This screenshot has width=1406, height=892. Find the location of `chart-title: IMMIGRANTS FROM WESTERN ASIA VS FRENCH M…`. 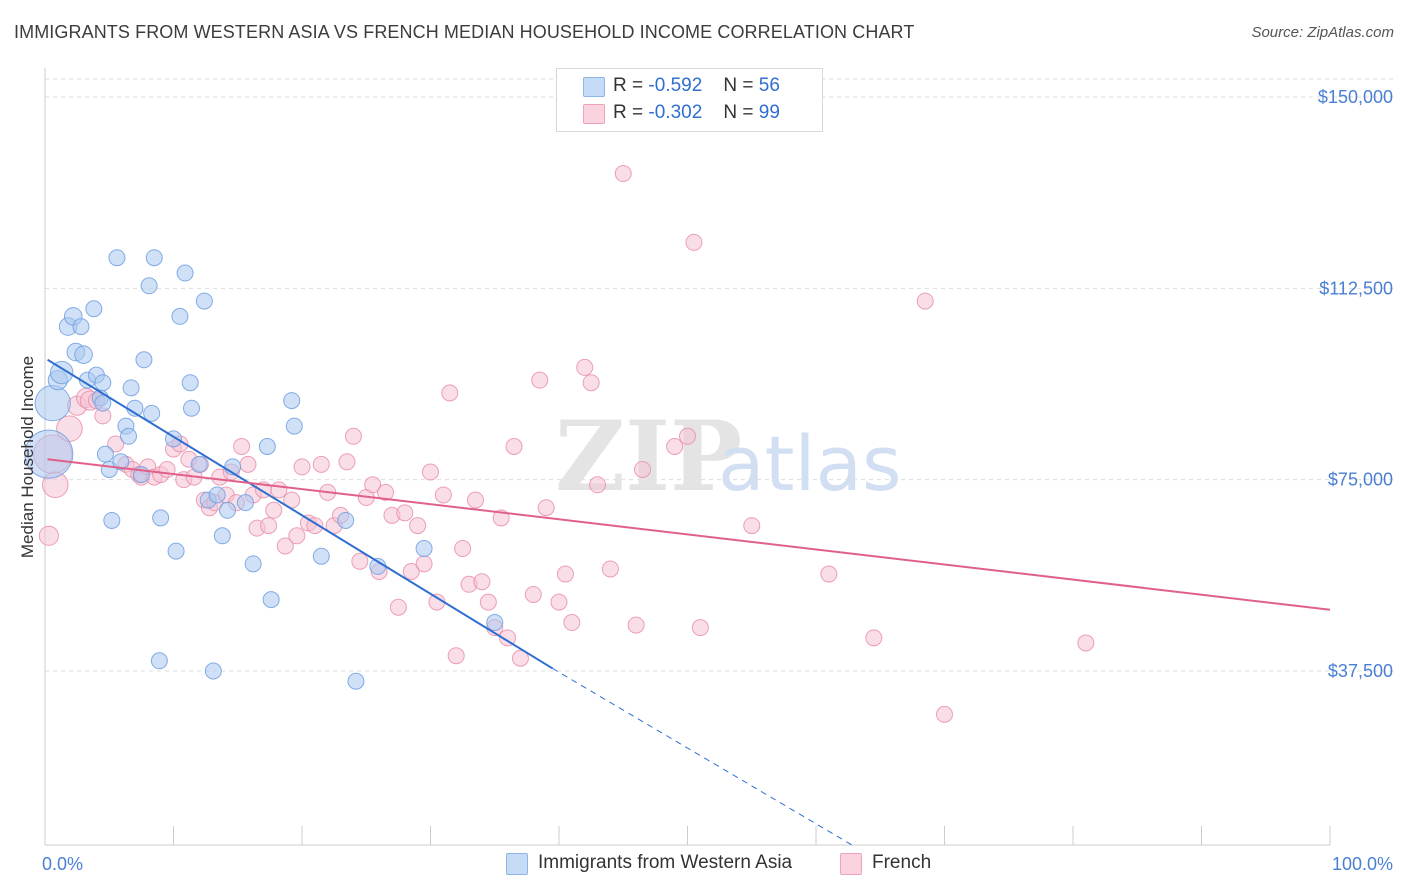

chart-title: IMMIGRANTS FROM WESTERN ASIA VS FRENCH M… is located at coordinates (464, 32).